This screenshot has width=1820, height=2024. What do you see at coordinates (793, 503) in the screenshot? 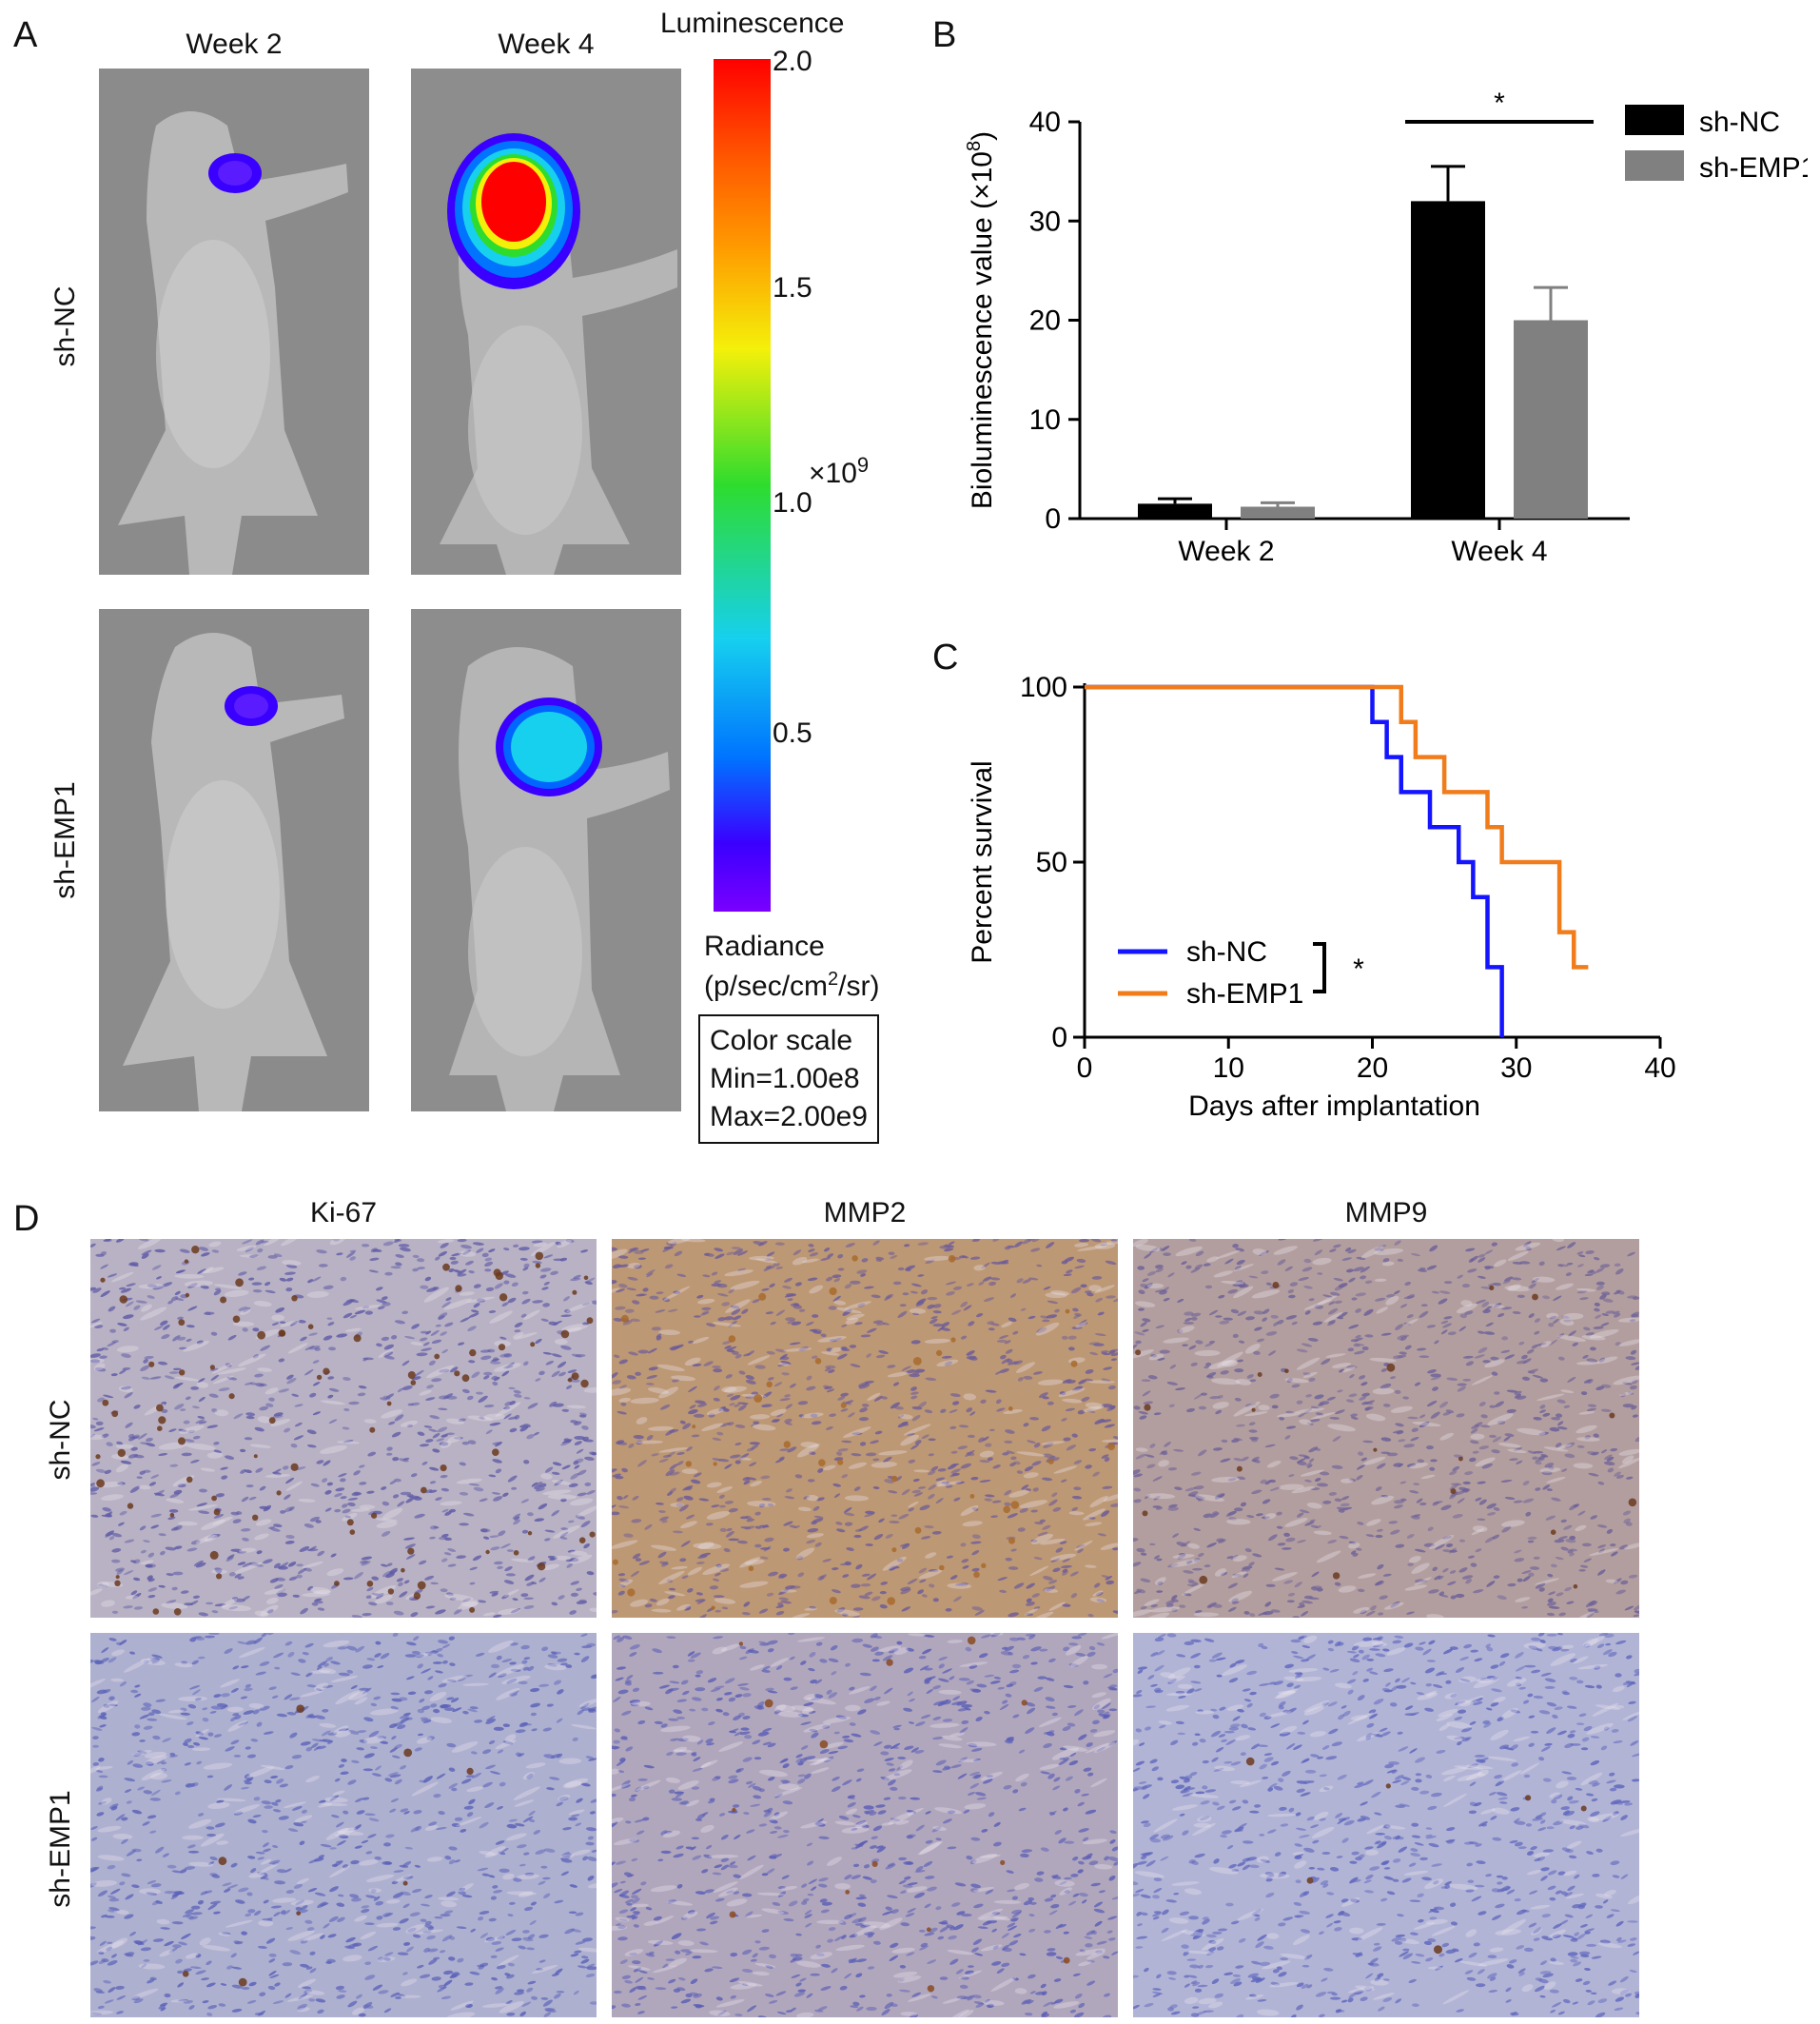
I see `colorbar-tick-label: 1.0` at bounding box center [793, 503].